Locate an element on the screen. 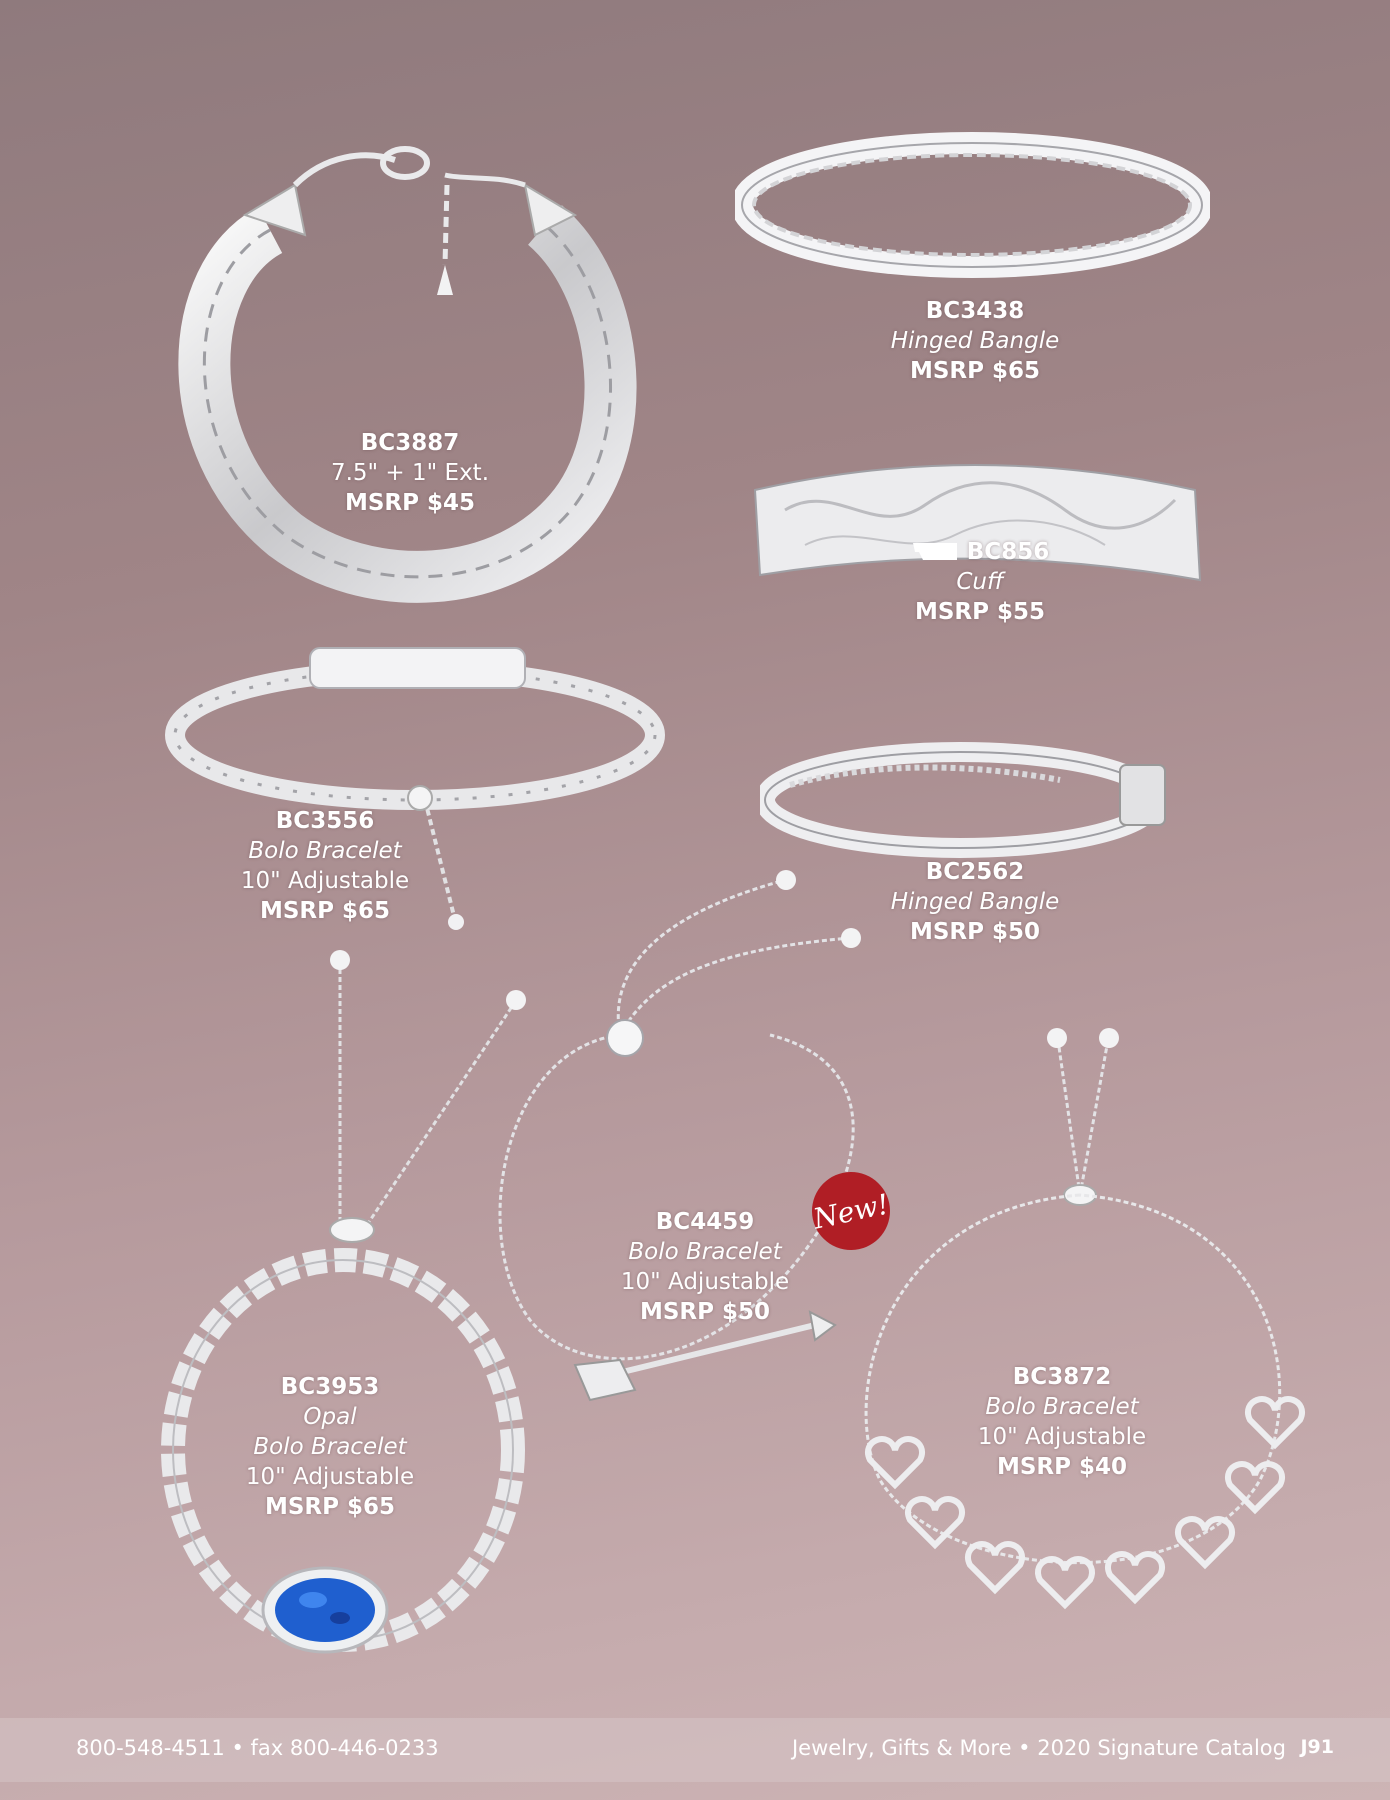 The width and height of the screenshot is (1390, 1800). product-sku: BC2562 is located at coordinates (975, 872).